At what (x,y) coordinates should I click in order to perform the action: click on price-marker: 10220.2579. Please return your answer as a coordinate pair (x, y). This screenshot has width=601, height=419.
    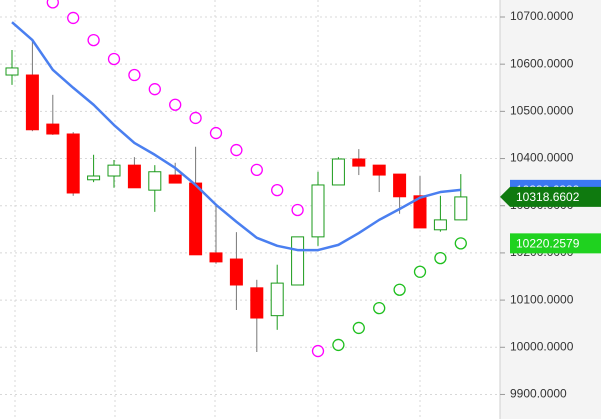
    Looking at the image, I should click on (555, 243).